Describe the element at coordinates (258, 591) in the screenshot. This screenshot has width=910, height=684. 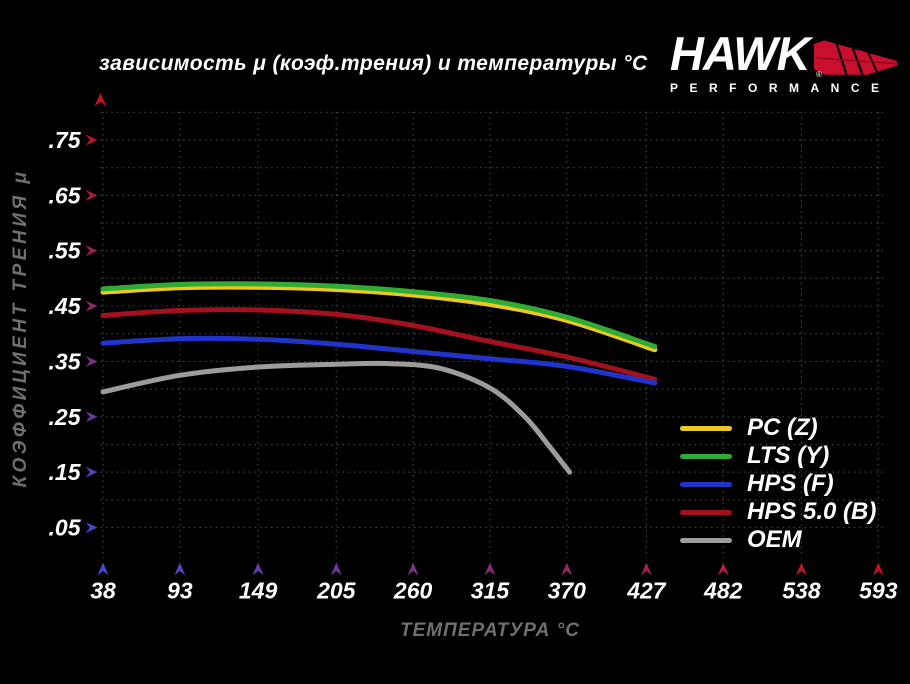
I see `x-tick-label: 149` at that location.